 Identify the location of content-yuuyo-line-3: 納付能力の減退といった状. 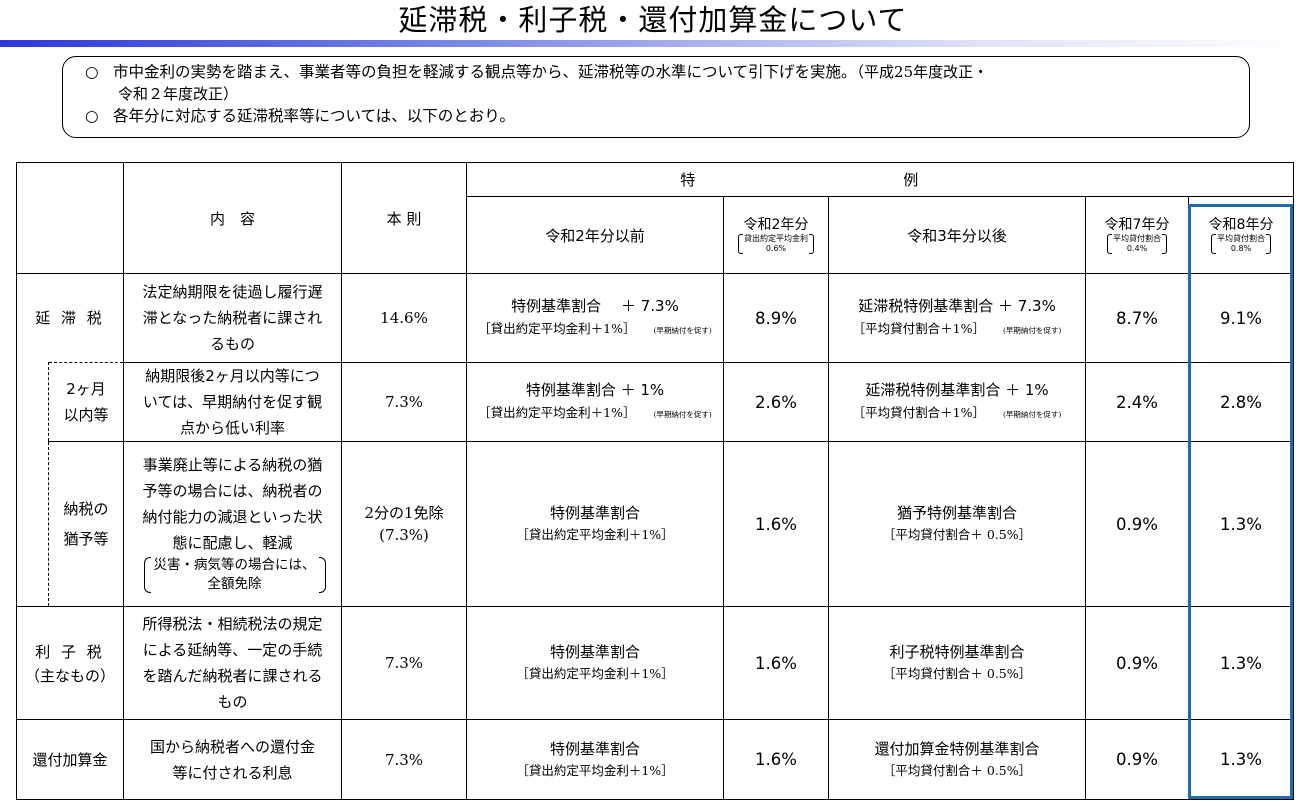
(232, 517).